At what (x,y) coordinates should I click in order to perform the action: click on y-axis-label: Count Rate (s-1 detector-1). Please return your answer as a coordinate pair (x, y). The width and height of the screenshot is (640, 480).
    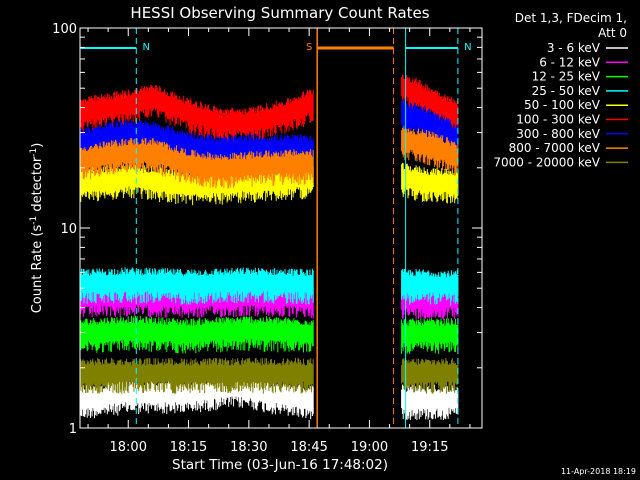
    Looking at the image, I should click on (37, 228).